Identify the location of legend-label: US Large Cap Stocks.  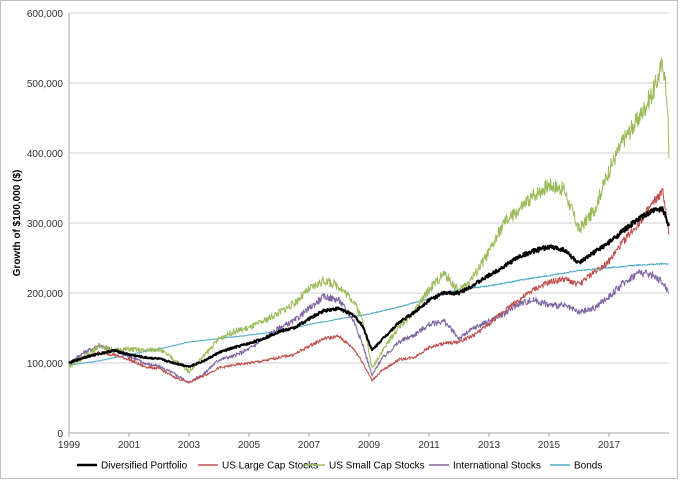
(270, 466).